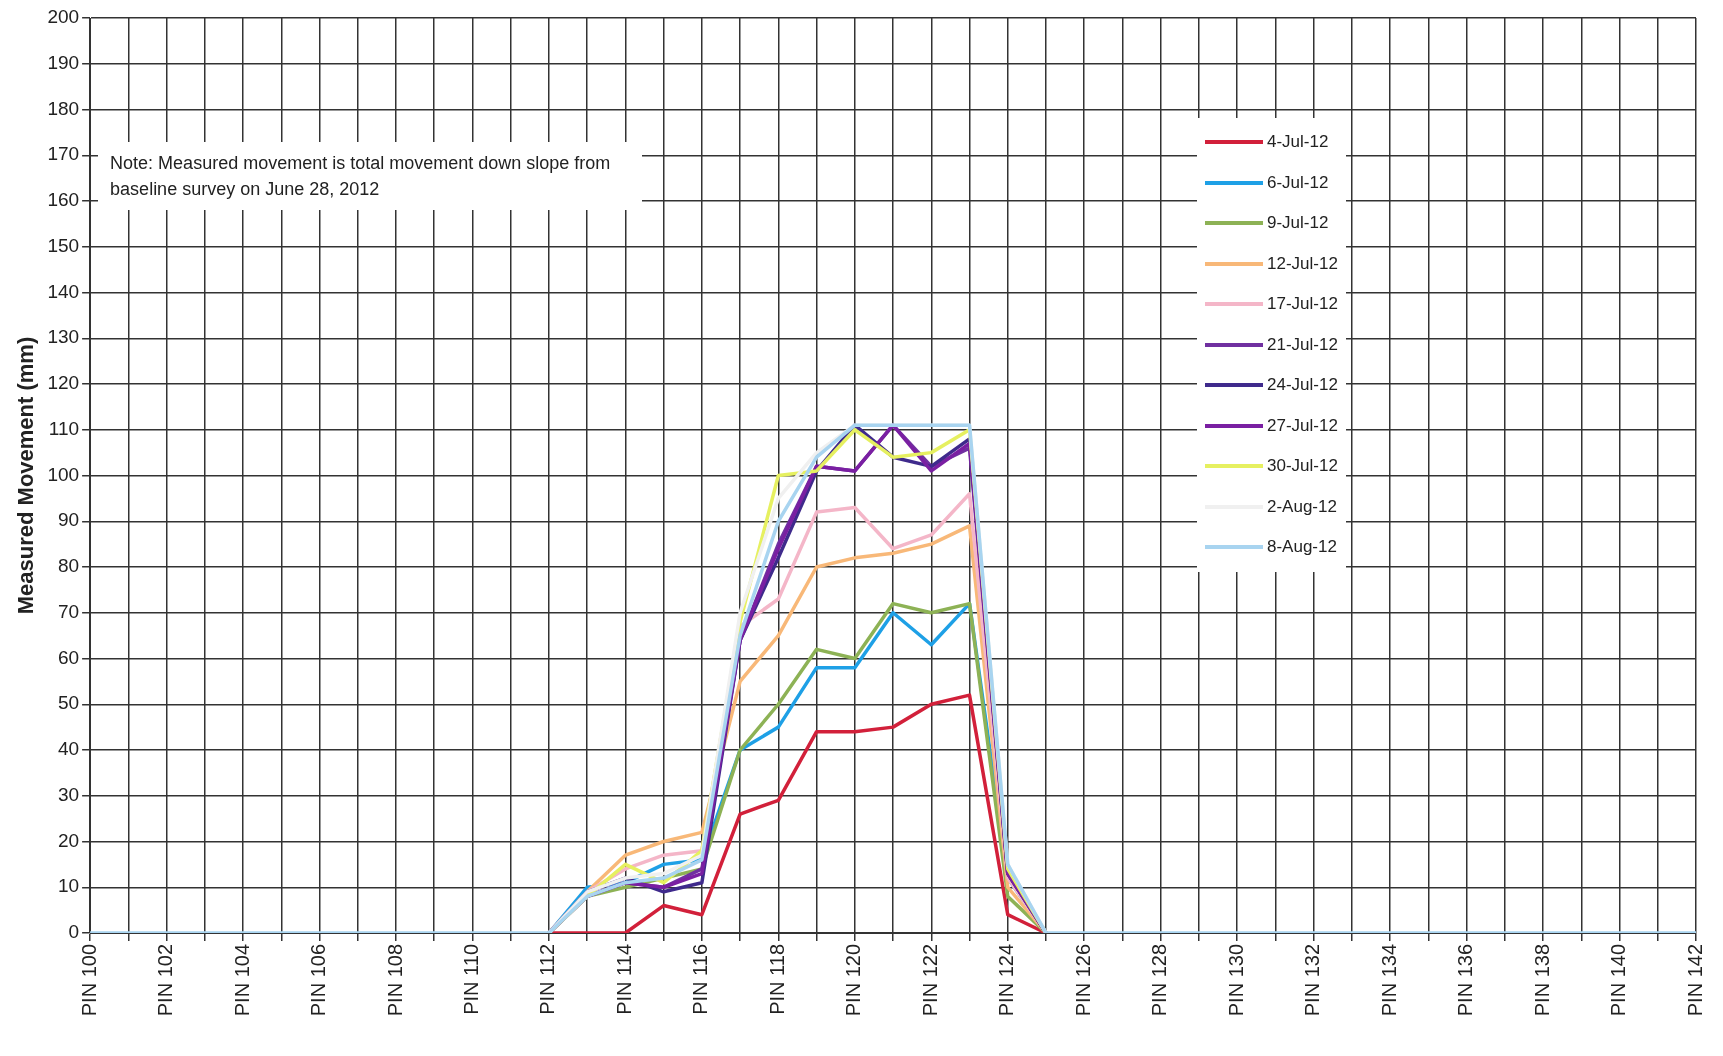 The height and width of the screenshot is (1056, 1723). I want to click on y-tick-label: 170, so click(63, 154).